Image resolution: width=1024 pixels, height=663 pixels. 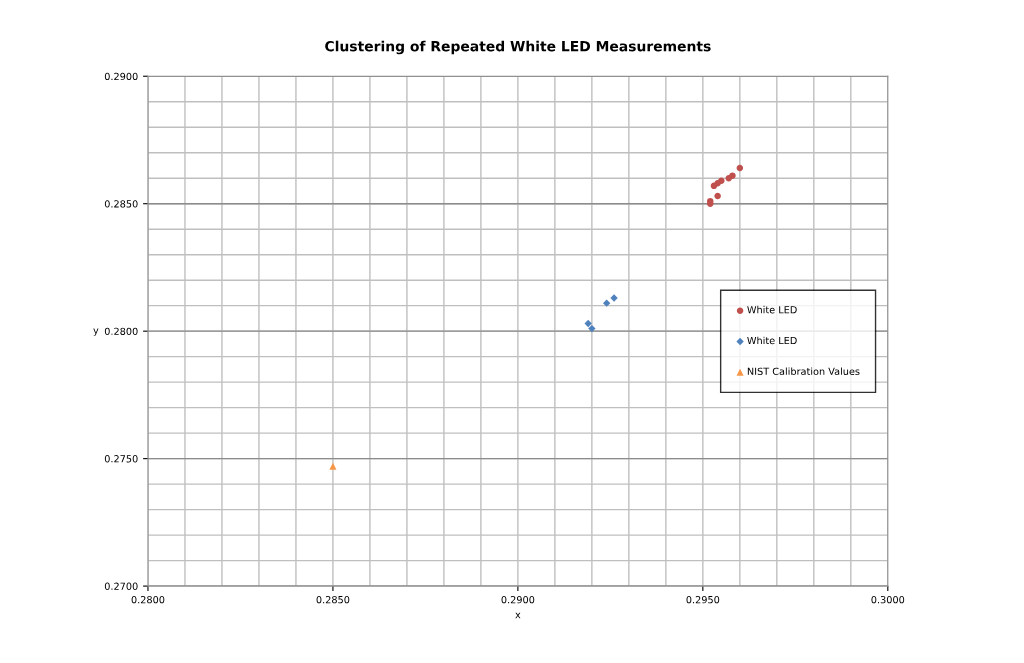 I want to click on legend-label: NIST Calibration Values, so click(x=803, y=371).